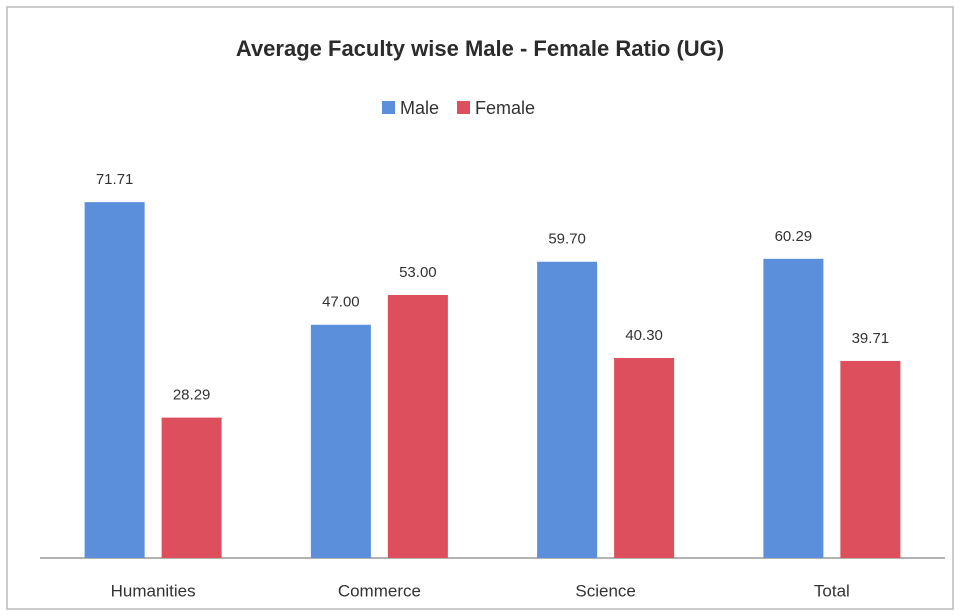 This screenshot has width=960, height=616. What do you see at coordinates (644, 335) in the screenshot?
I see `data-label: 40.30` at bounding box center [644, 335].